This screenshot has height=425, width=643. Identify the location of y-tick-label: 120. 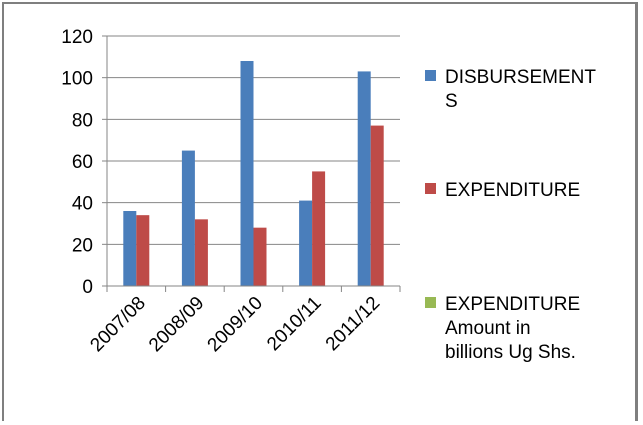
(77, 37).